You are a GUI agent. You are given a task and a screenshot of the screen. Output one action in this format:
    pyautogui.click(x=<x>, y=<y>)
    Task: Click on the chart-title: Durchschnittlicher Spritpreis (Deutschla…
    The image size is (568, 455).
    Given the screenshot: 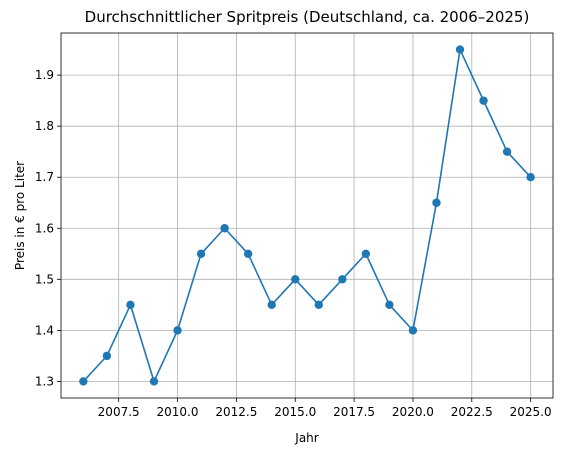 What is the action you would take?
    pyautogui.click(x=307, y=17)
    